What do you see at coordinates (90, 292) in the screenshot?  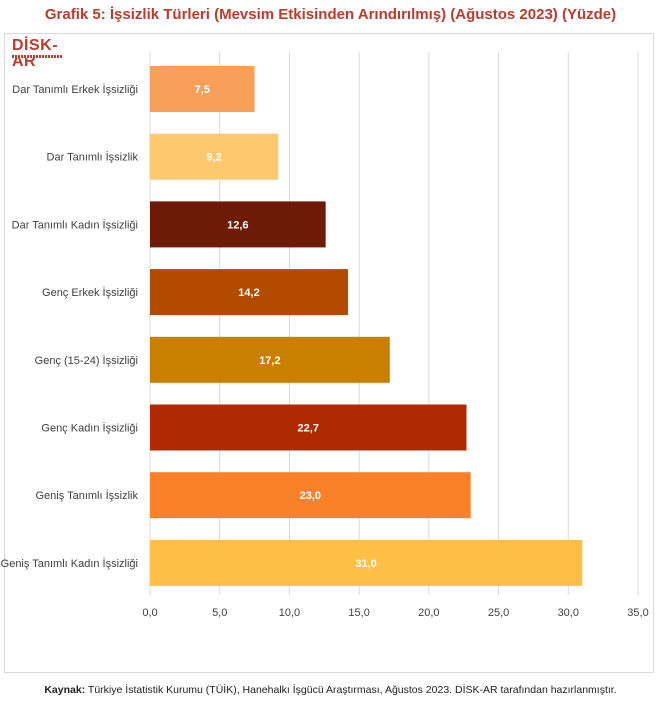 I see `category-label: Genç Erkek İşsizliği` at bounding box center [90, 292].